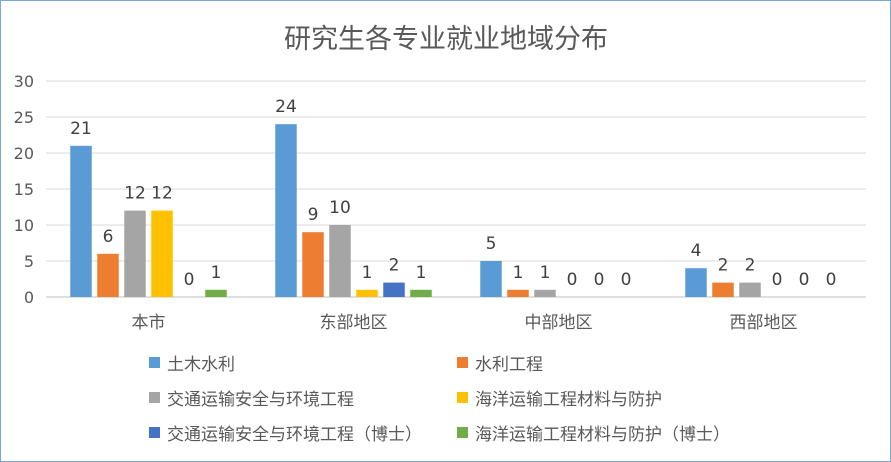  What do you see at coordinates (696, 251) in the screenshot?
I see `data-label: 4` at bounding box center [696, 251].